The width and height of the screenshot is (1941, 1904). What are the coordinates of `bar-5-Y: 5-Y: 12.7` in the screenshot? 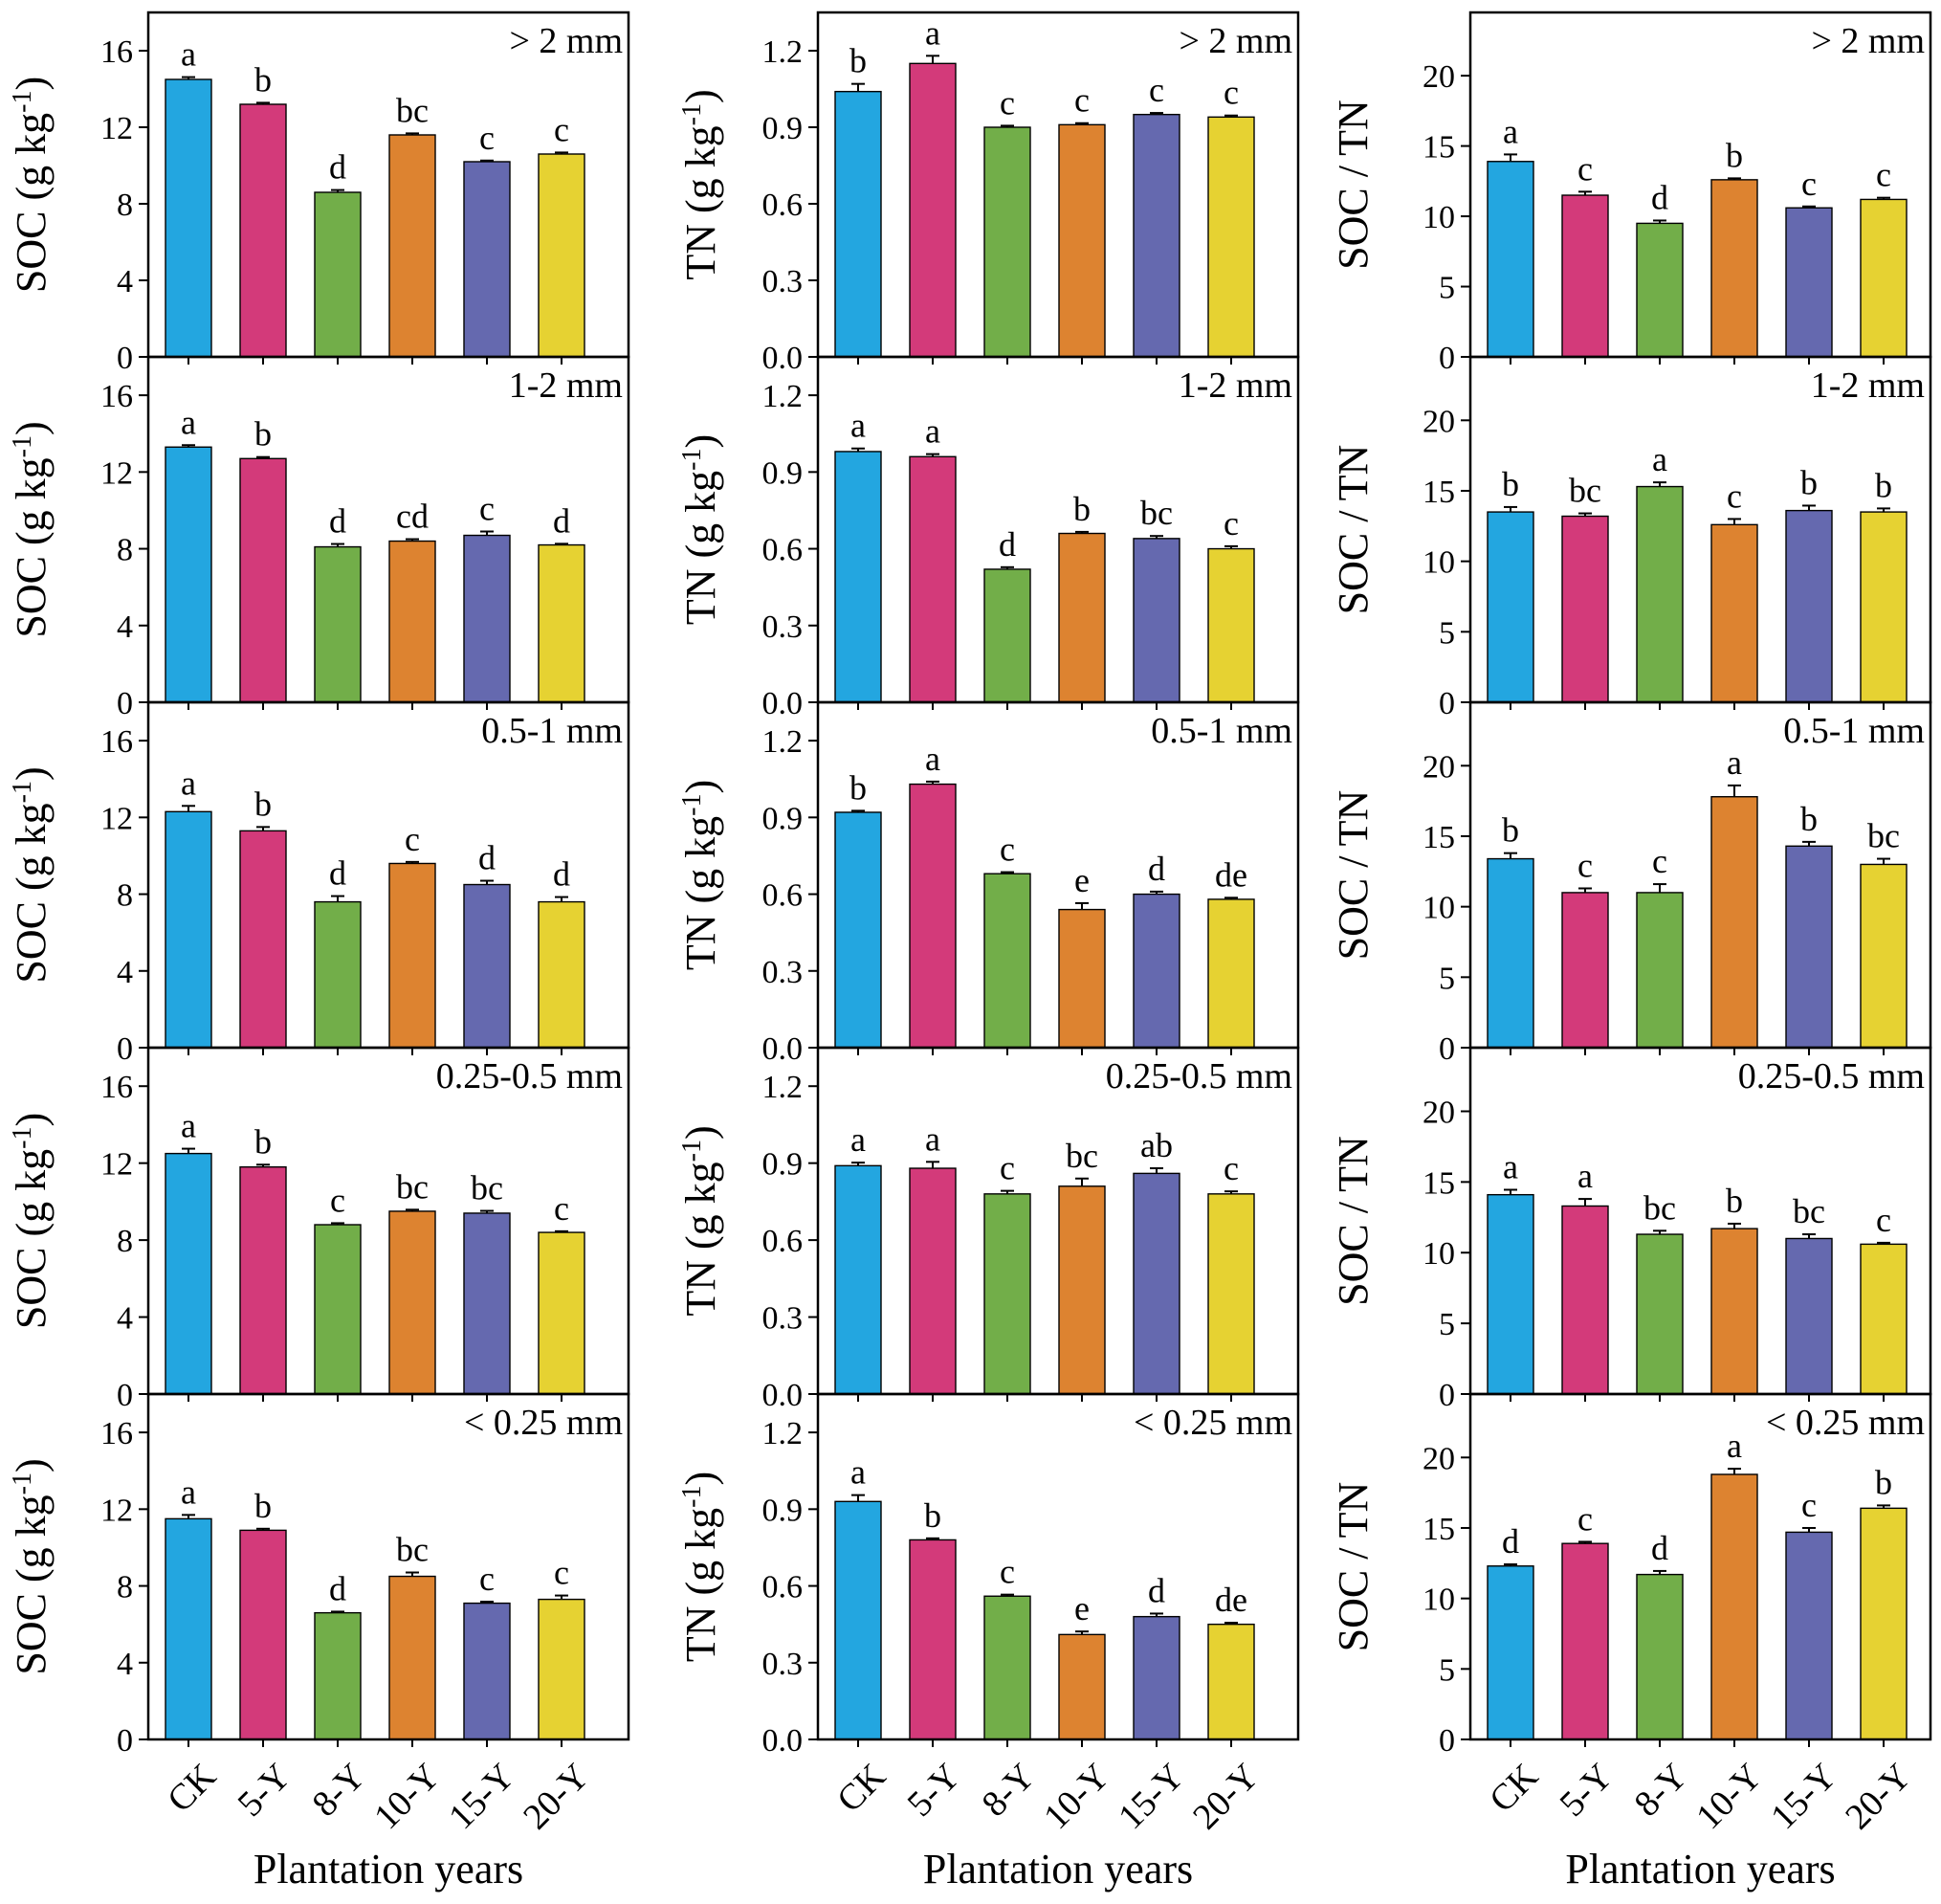 It's located at (263, 580).